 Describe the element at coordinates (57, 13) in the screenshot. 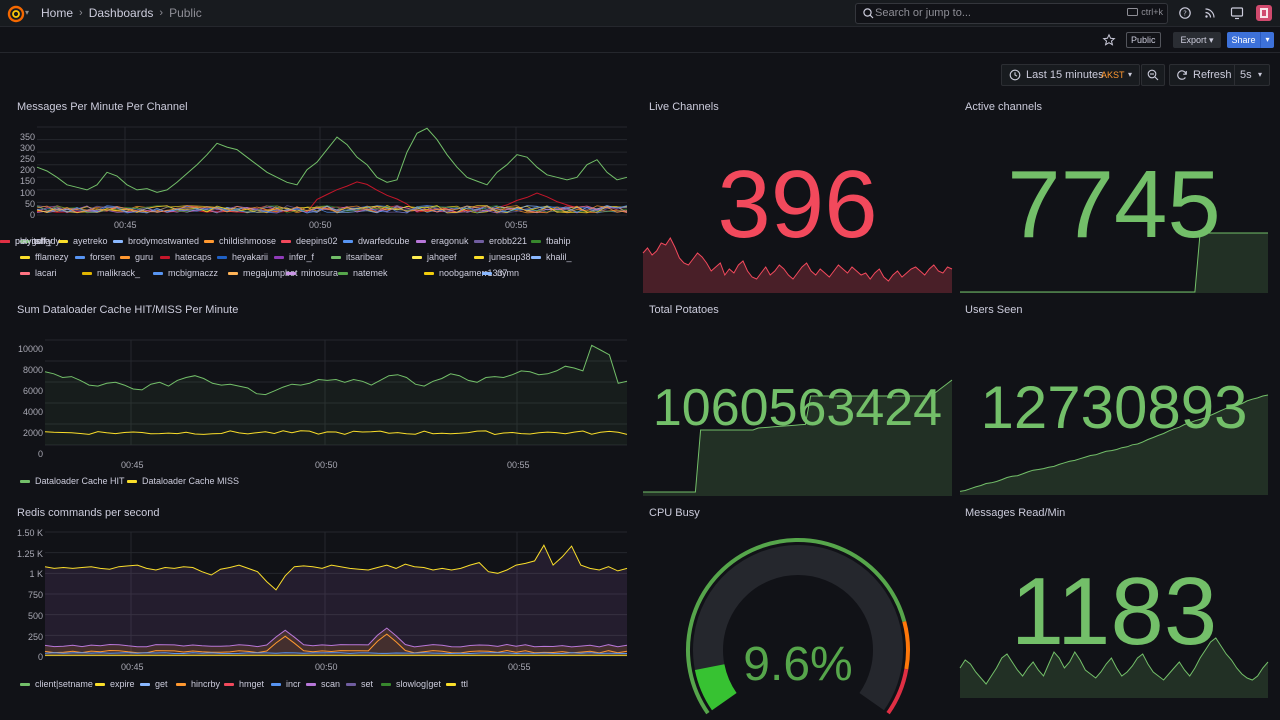

I see `breadcrumb-home: Home` at that location.